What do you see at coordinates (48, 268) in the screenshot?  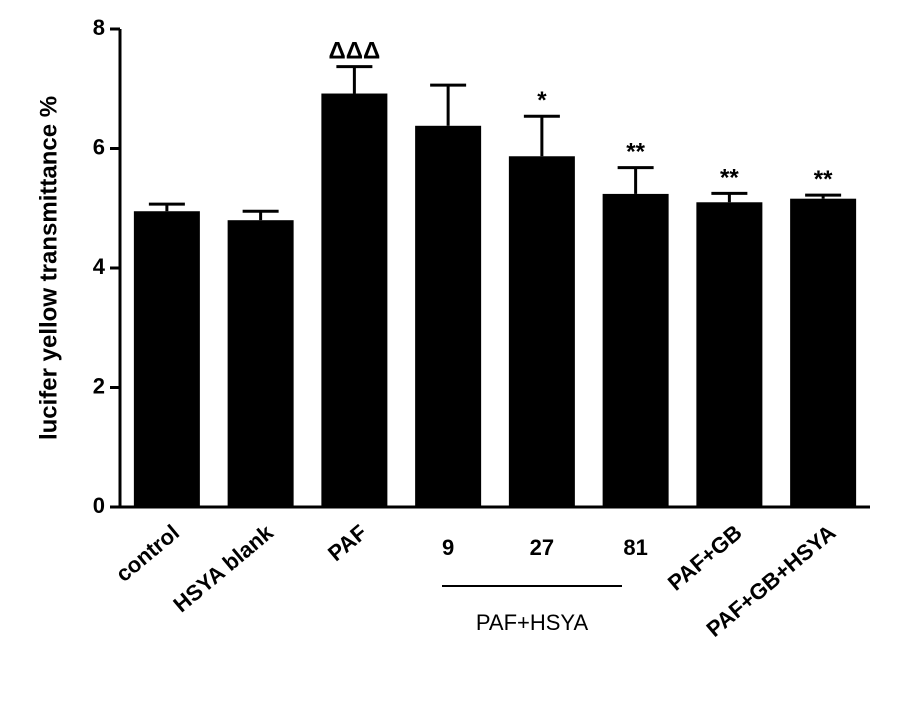 I see `y-axis-label: lucifer yellow transmittance %` at bounding box center [48, 268].